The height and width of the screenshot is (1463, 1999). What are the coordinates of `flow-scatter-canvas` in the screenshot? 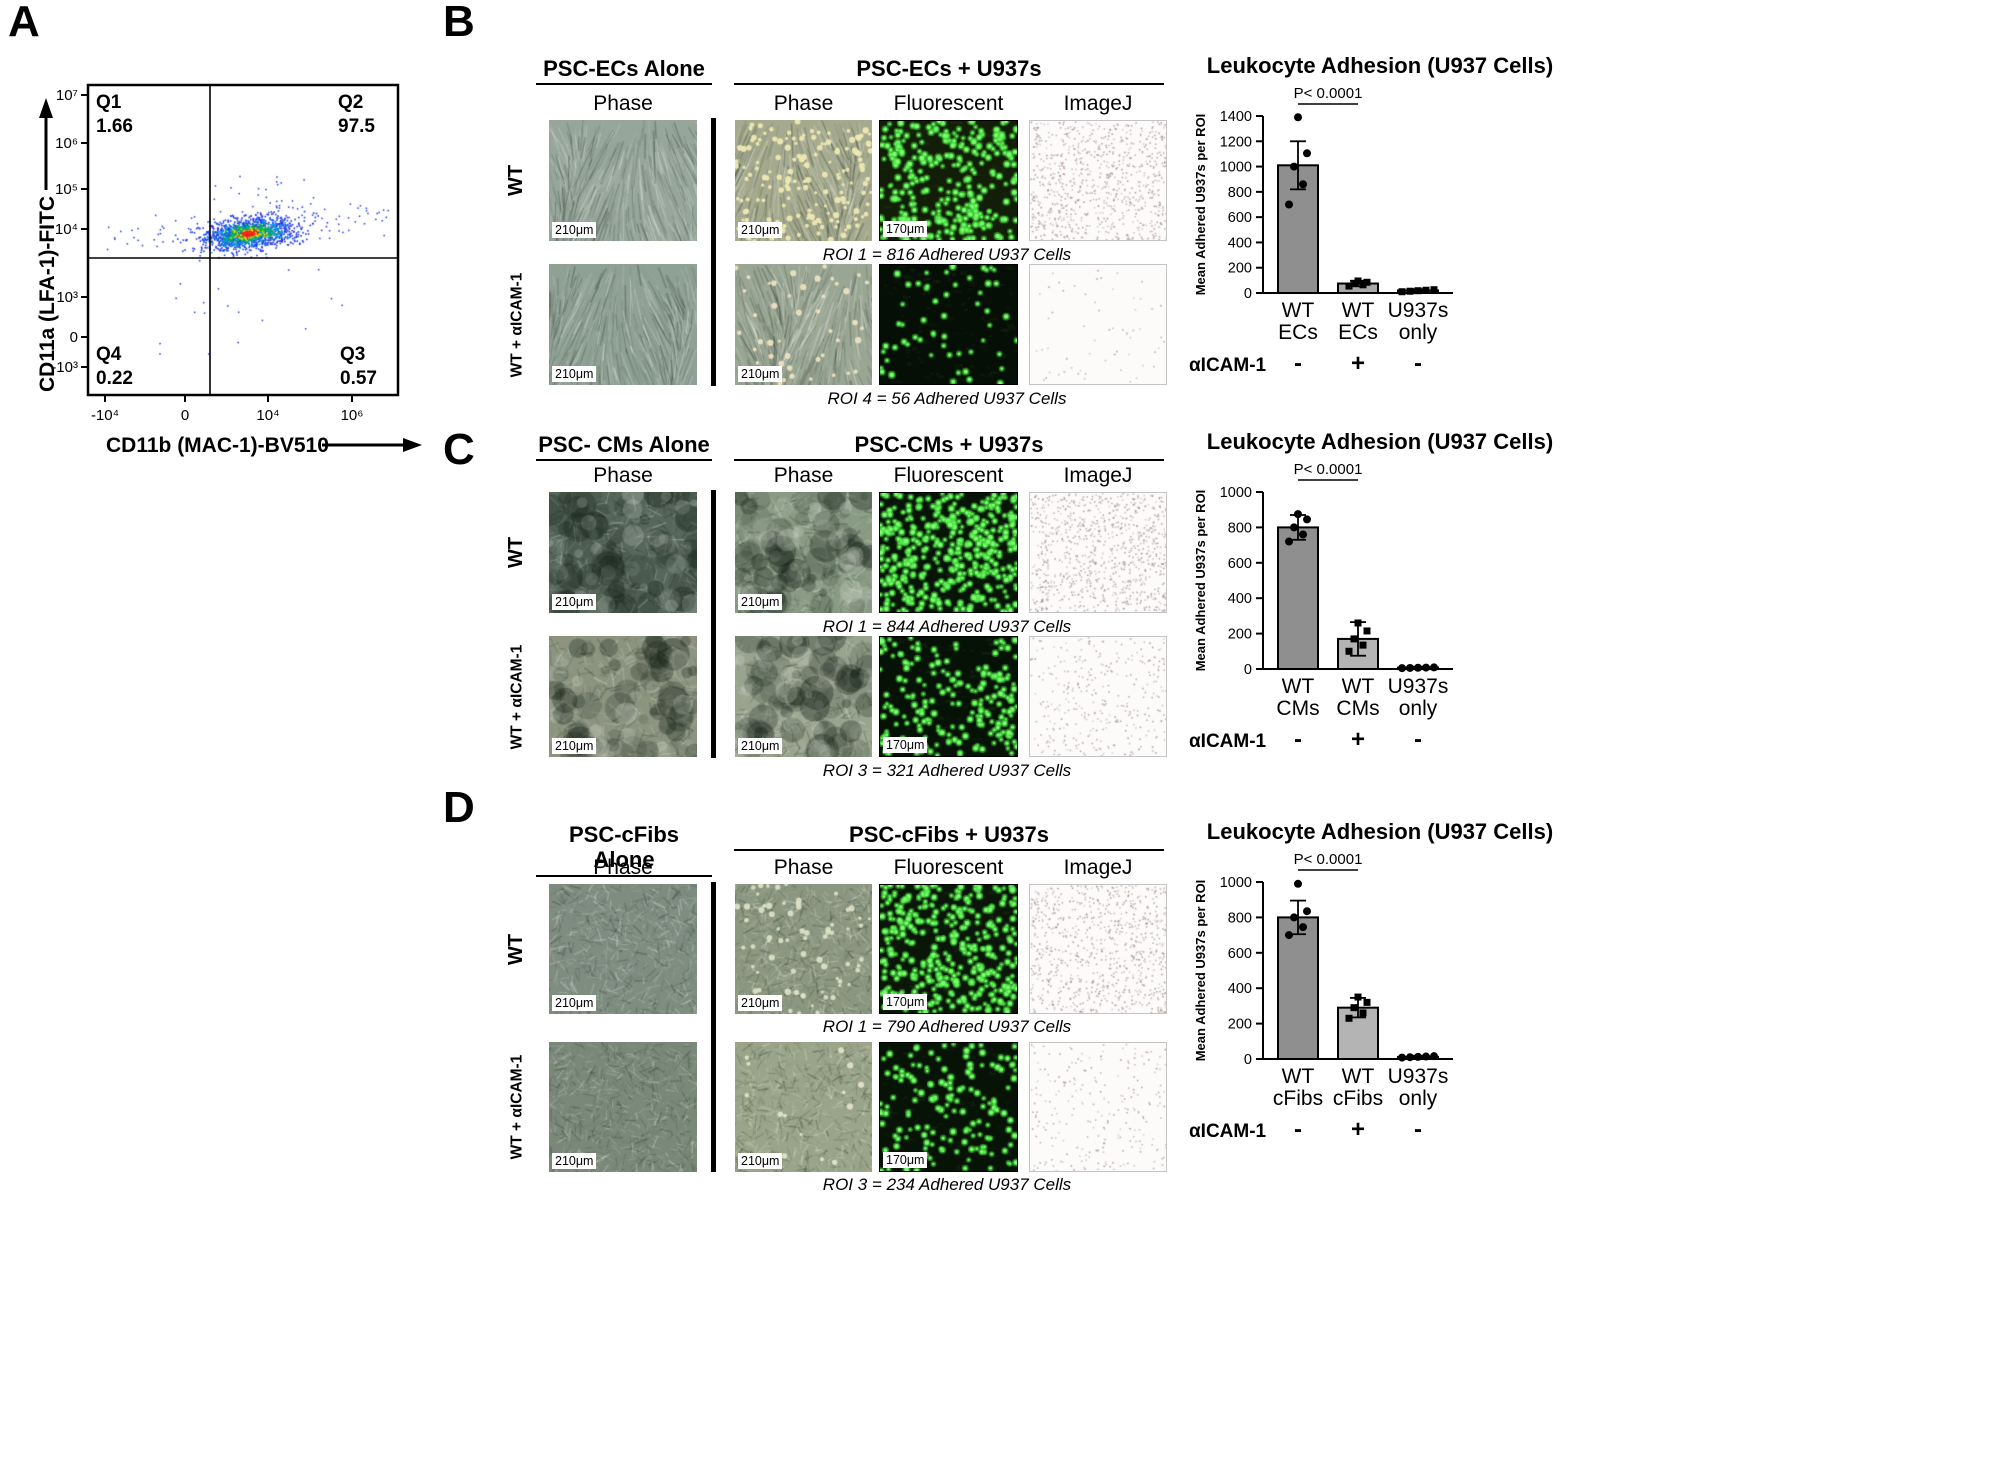 It's located at (243, 240).